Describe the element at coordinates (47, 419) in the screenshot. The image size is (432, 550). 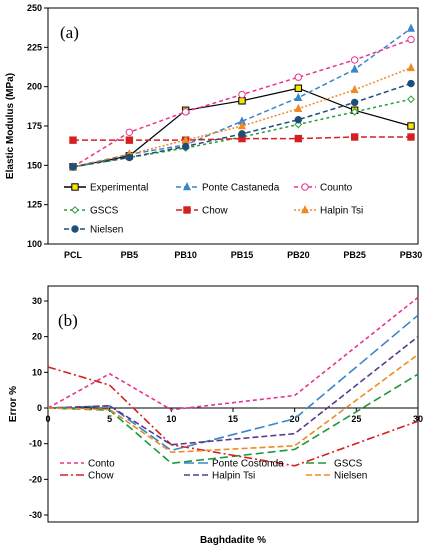
I see `panel-b-x-tick-label: 0` at that location.